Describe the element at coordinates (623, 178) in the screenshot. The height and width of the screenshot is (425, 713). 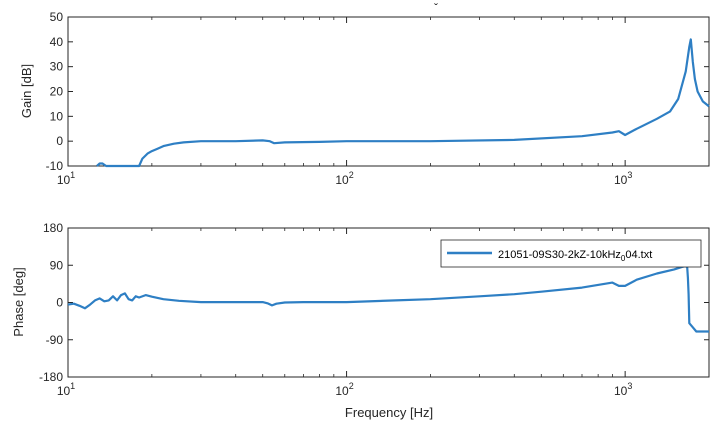
I see `gain-x-tick-label: 10³` at that location.